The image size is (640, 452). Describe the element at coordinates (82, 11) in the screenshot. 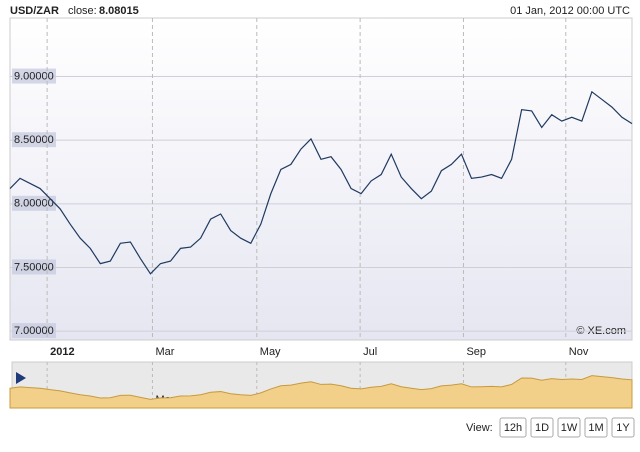

I see `close-label: close:` at that location.